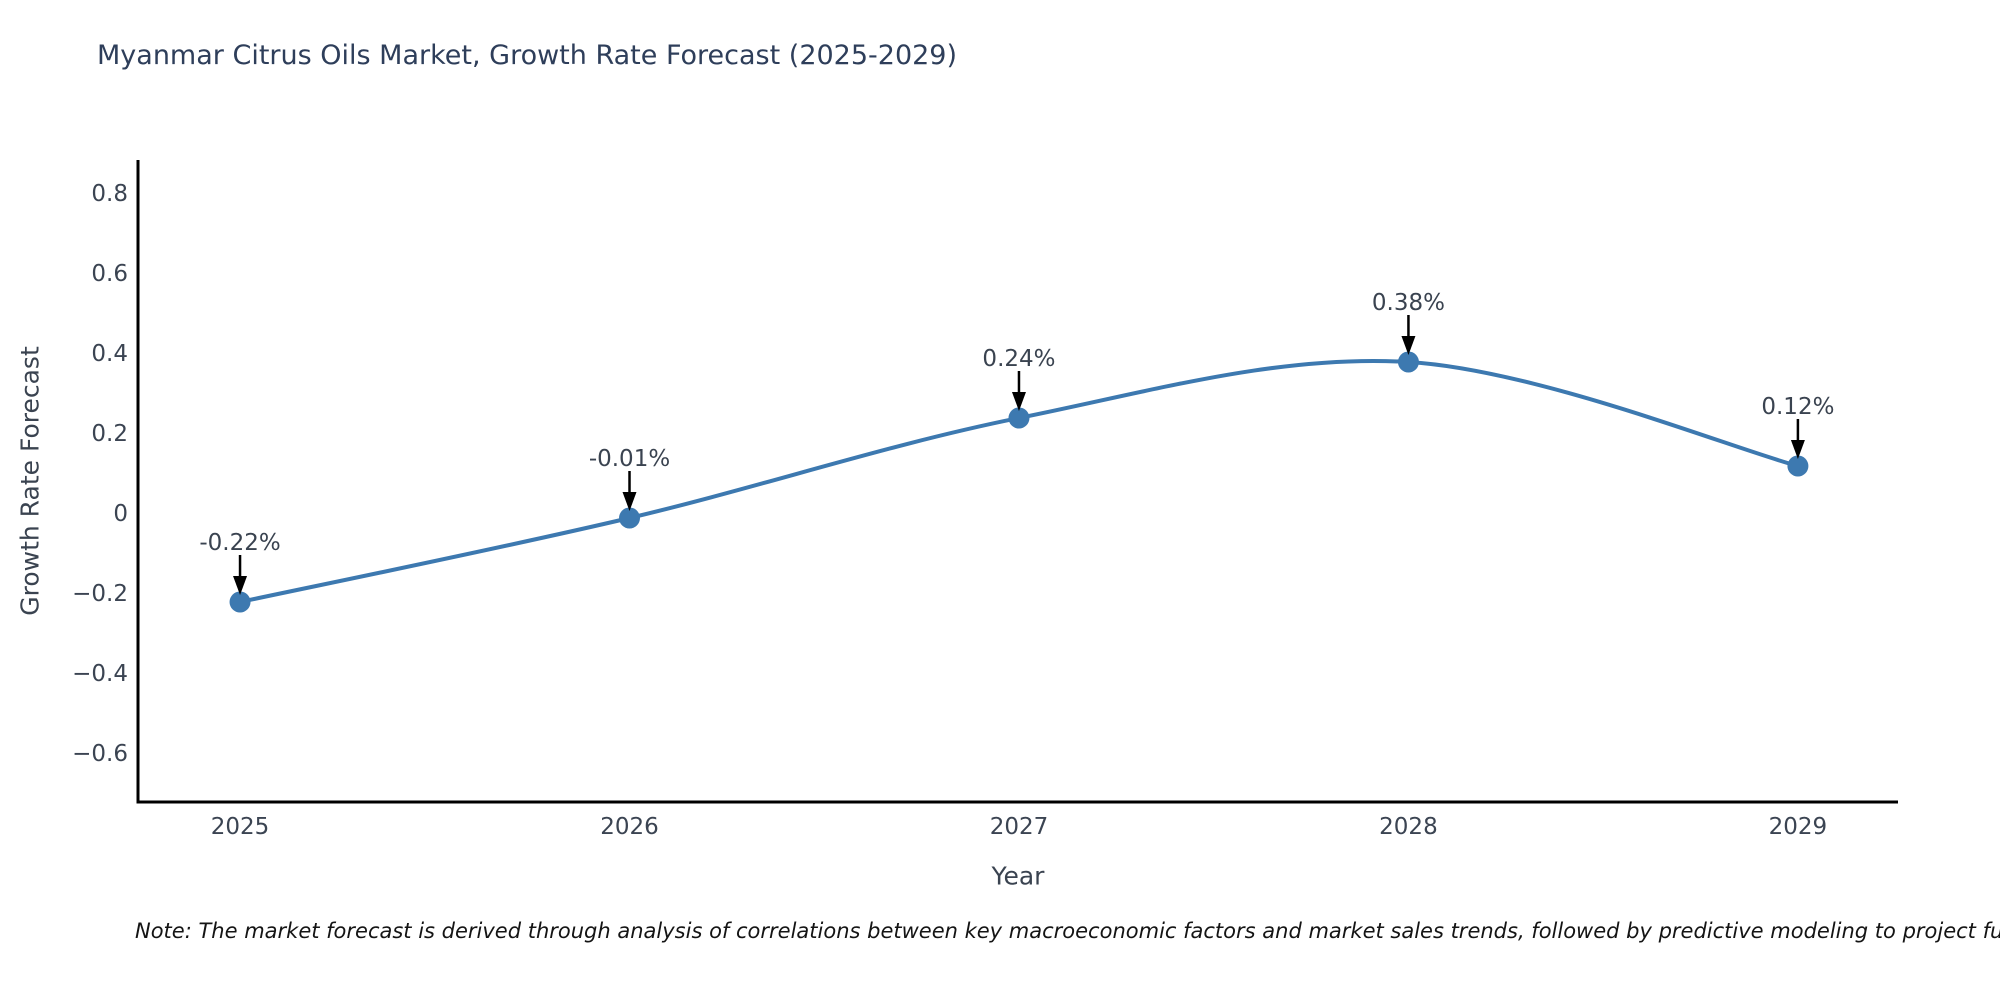  What do you see at coordinates (109, 274) in the screenshot?
I see `y-tick-label: 0.6` at bounding box center [109, 274].